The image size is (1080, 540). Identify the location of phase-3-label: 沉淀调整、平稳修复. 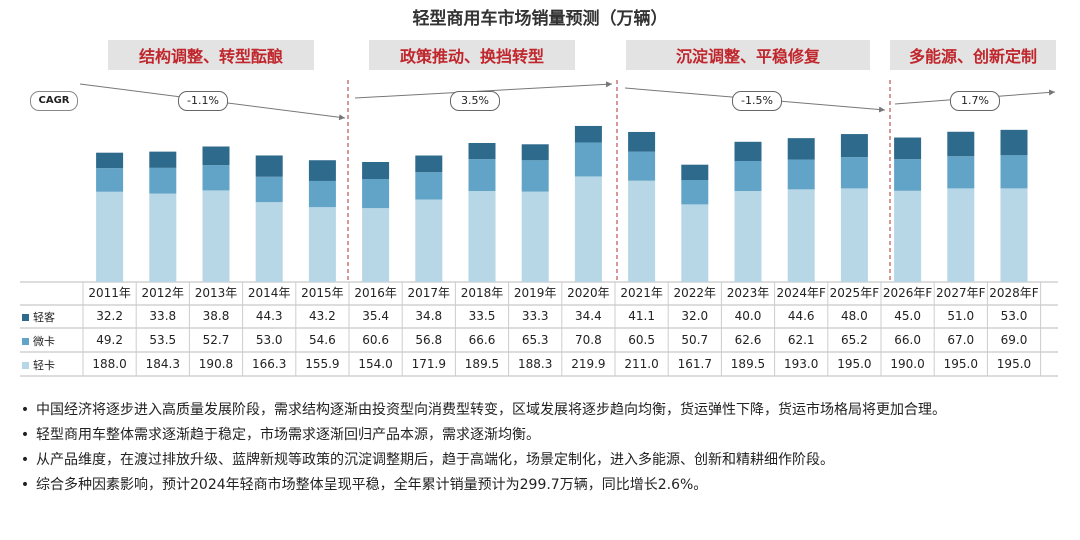
(748, 55).